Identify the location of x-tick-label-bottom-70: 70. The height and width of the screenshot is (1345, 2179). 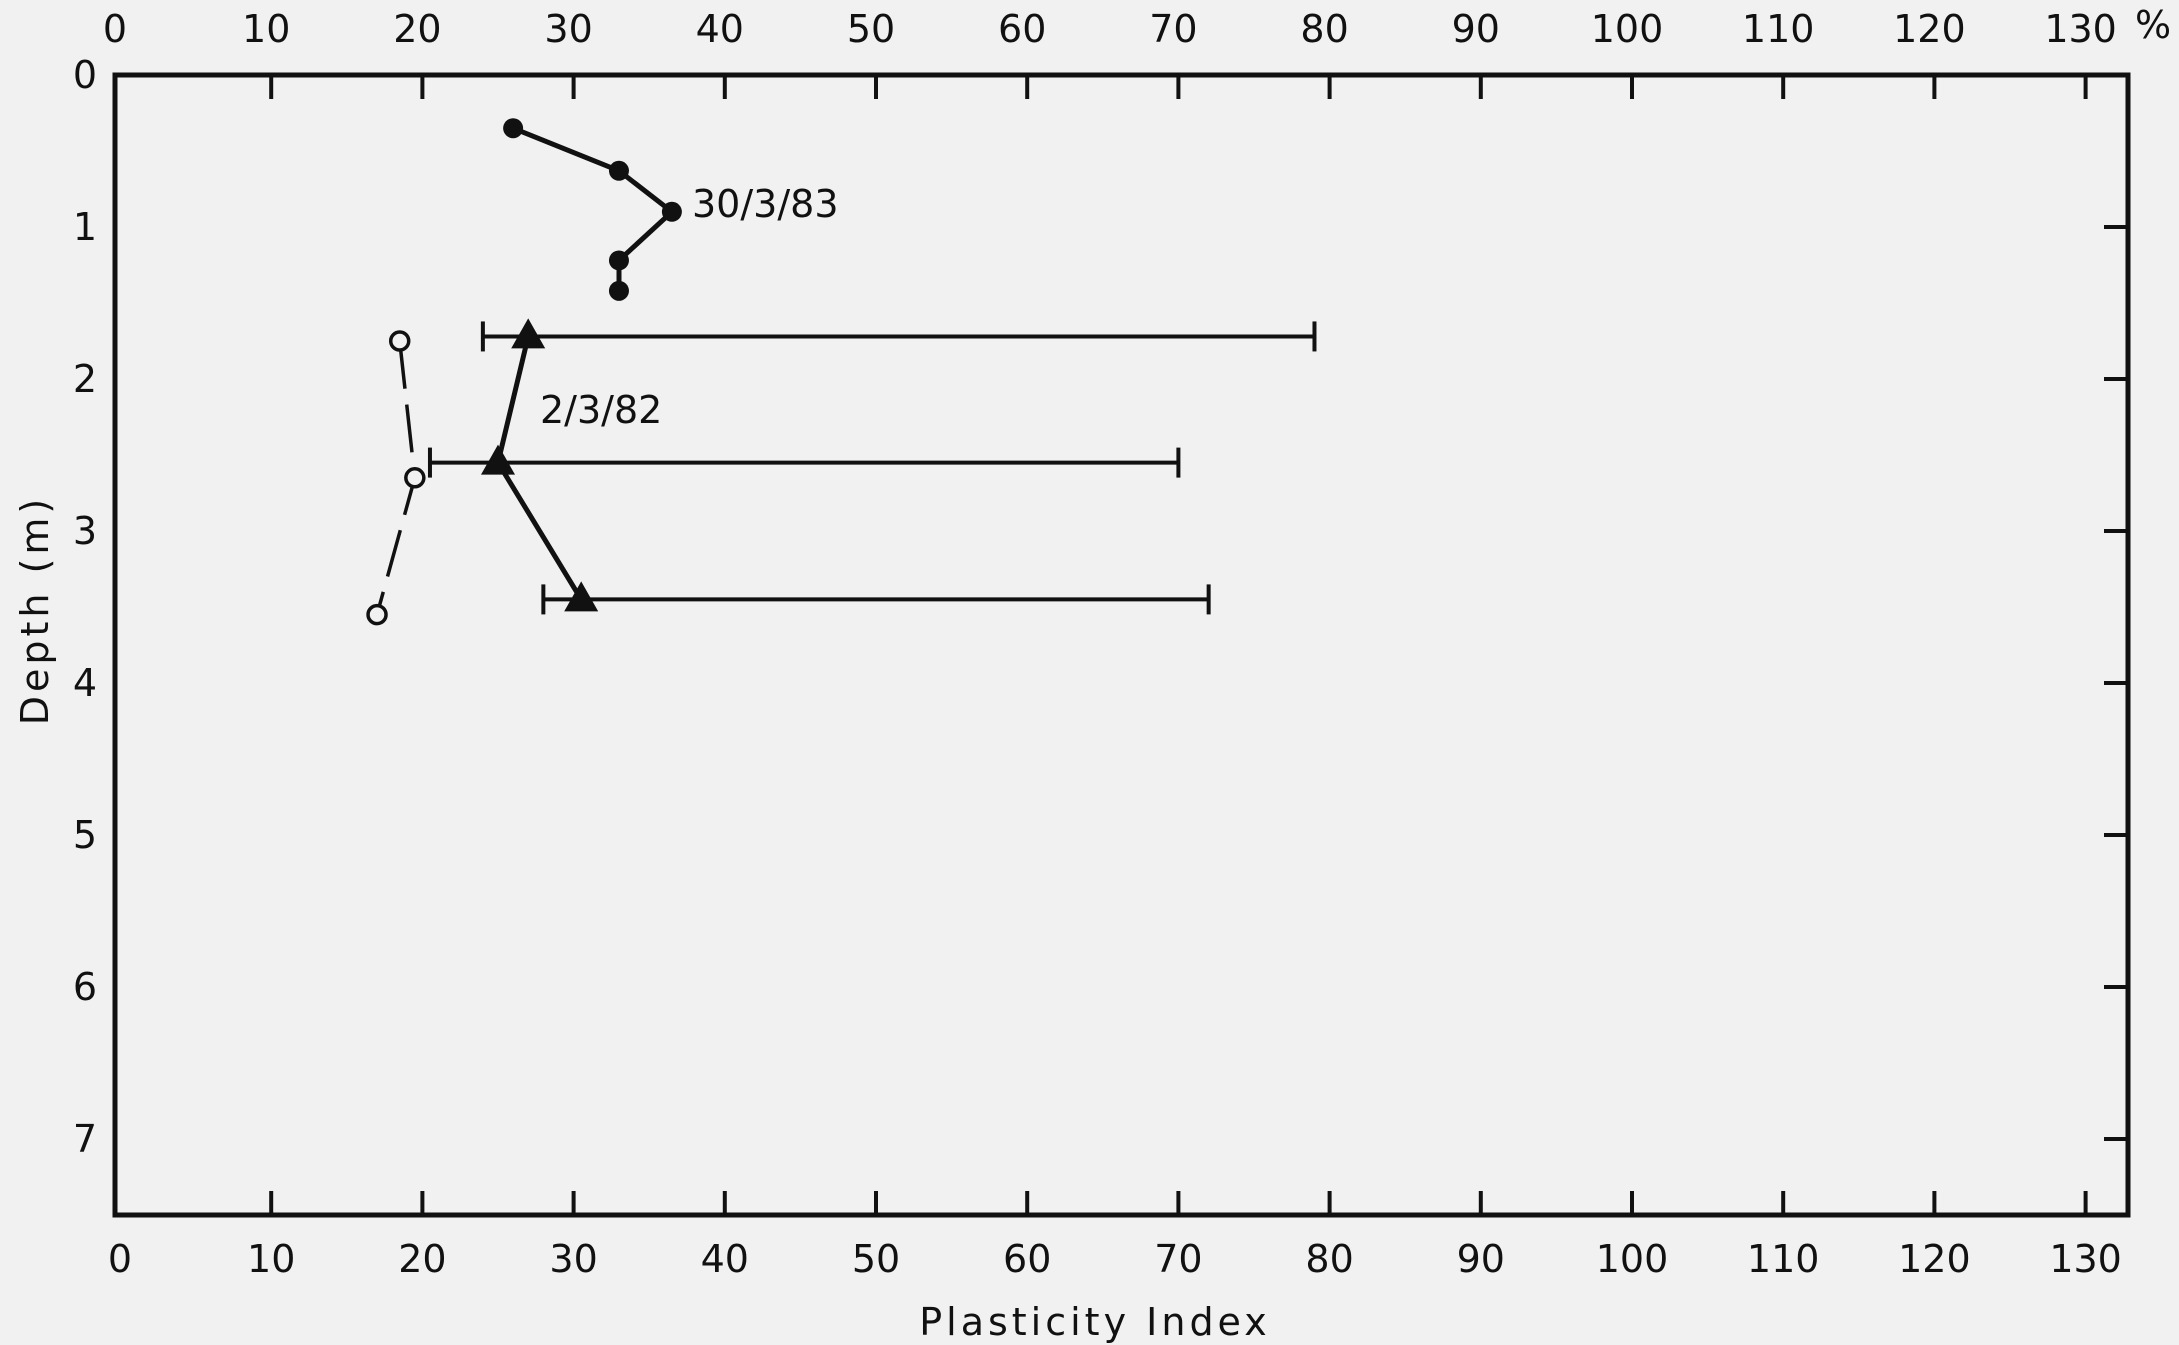
(1178, 1259).